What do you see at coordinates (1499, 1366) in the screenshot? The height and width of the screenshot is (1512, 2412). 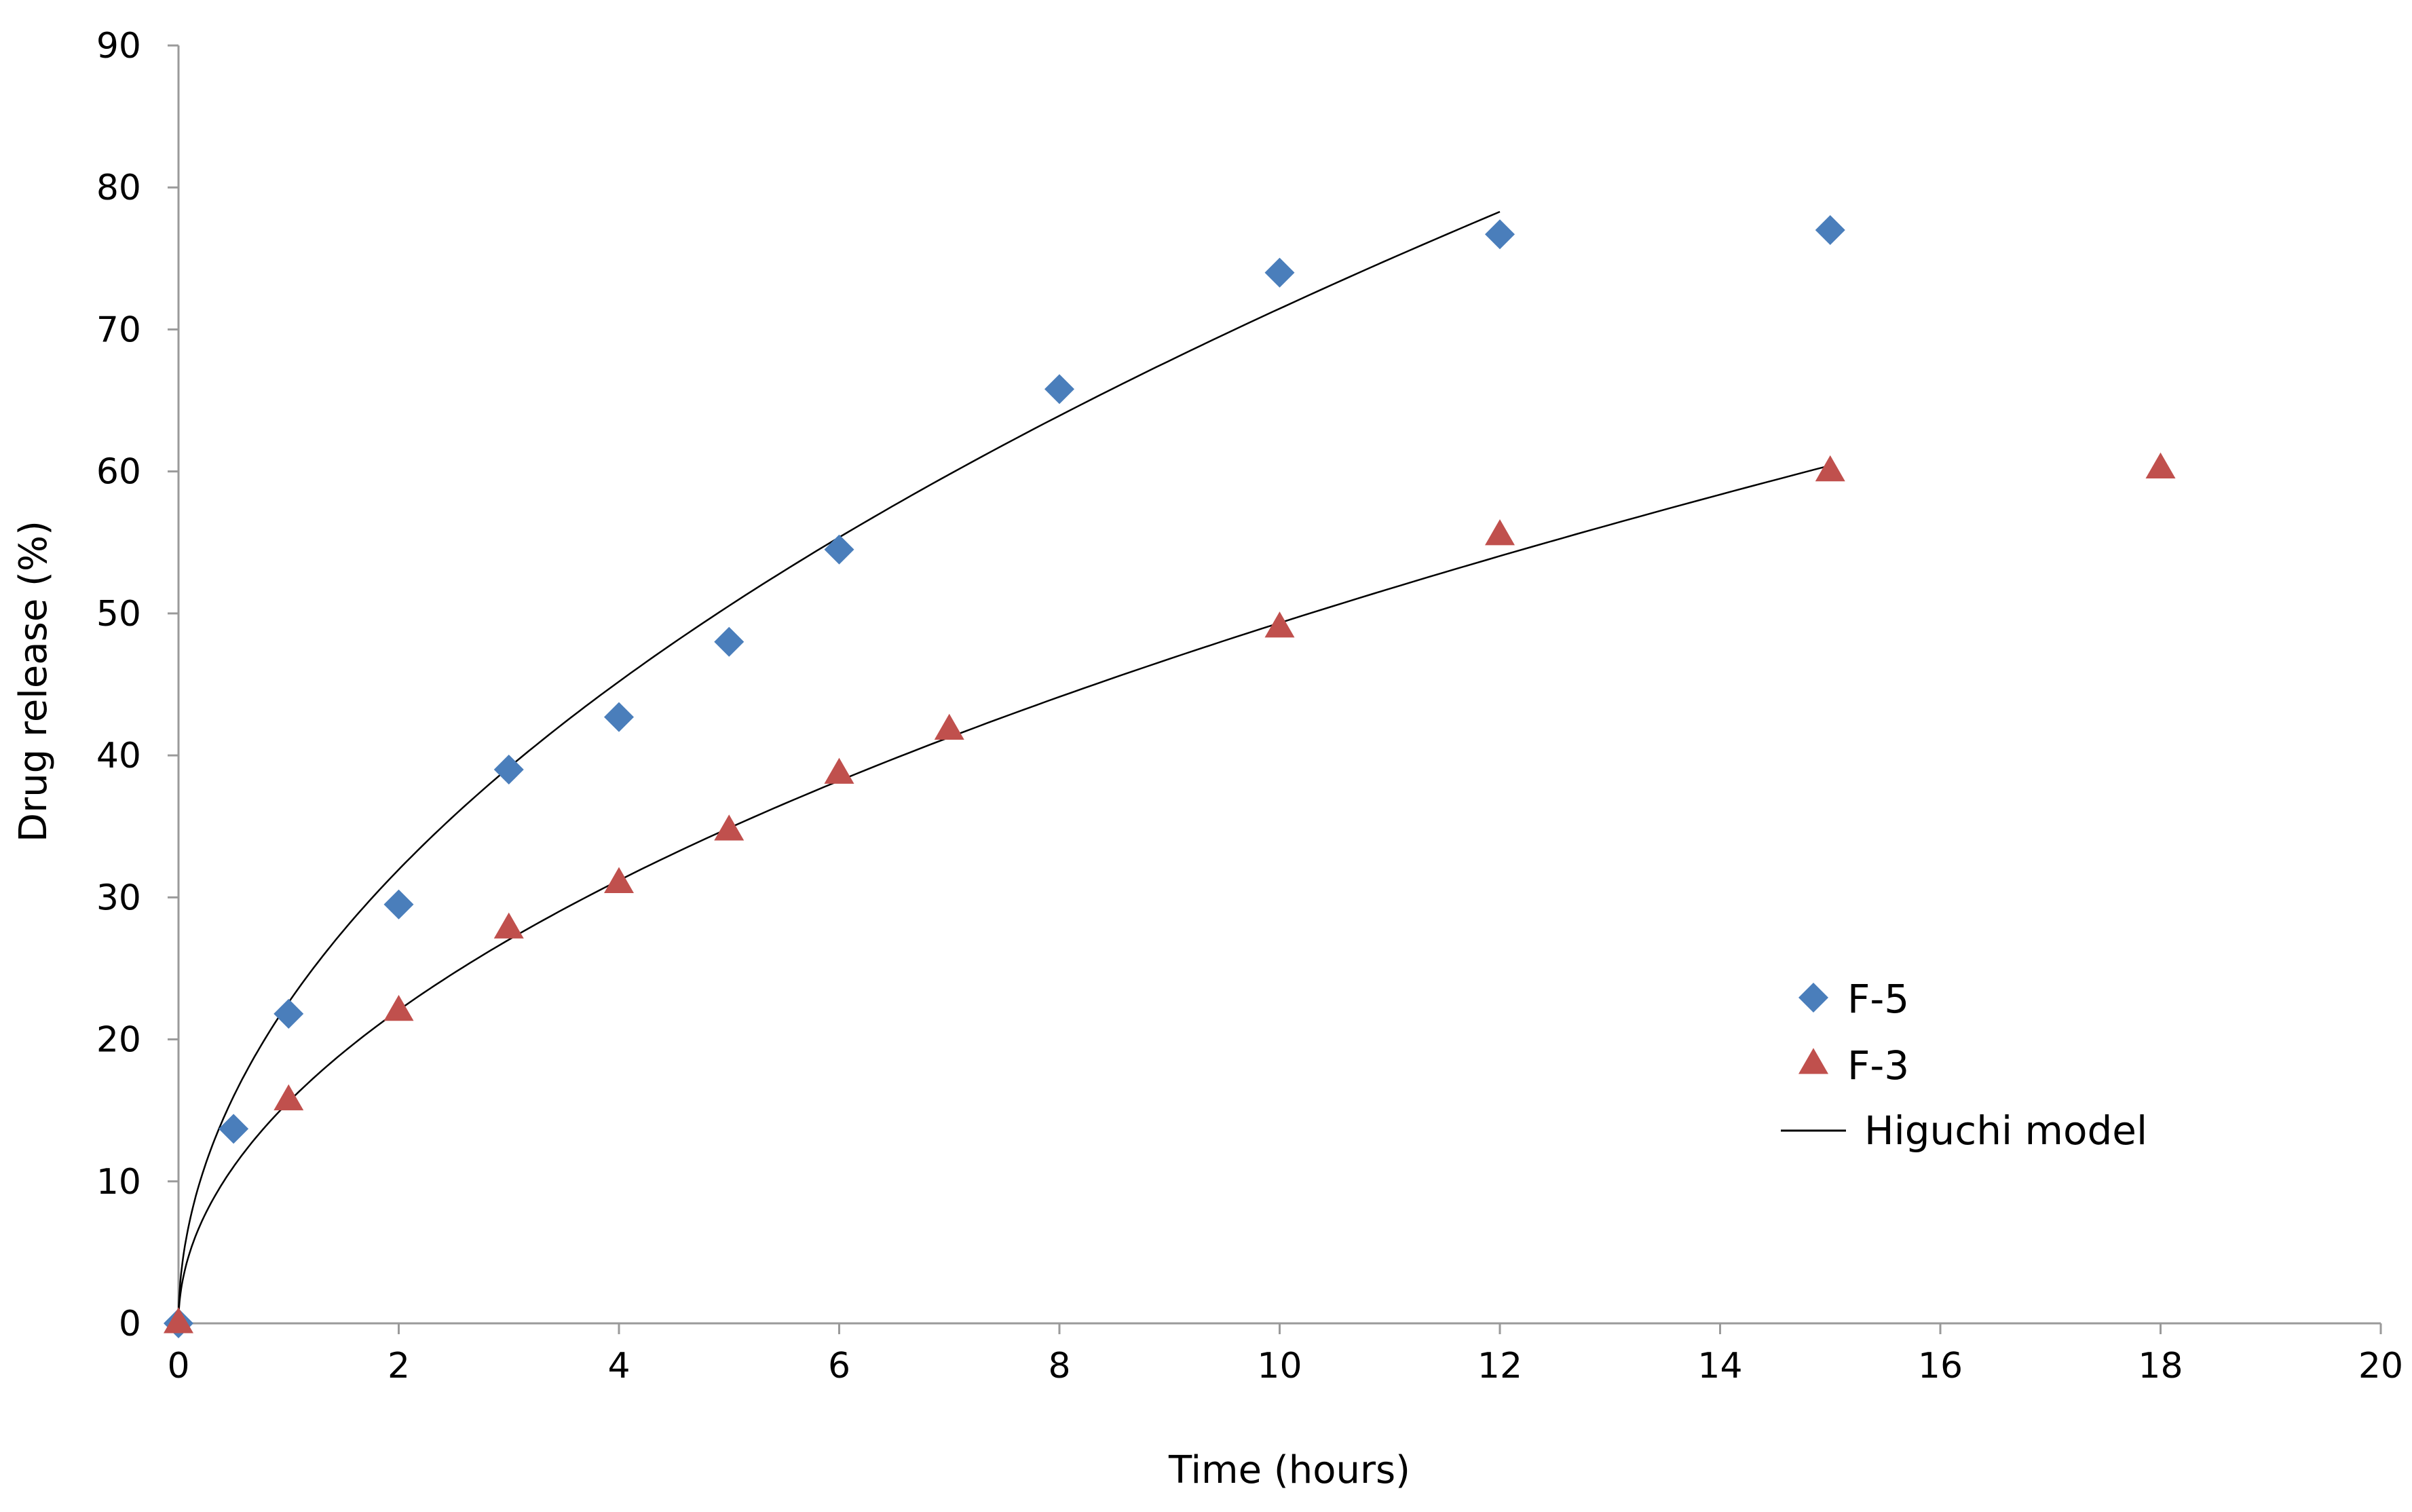 I see `x-tick-label: 12` at bounding box center [1499, 1366].